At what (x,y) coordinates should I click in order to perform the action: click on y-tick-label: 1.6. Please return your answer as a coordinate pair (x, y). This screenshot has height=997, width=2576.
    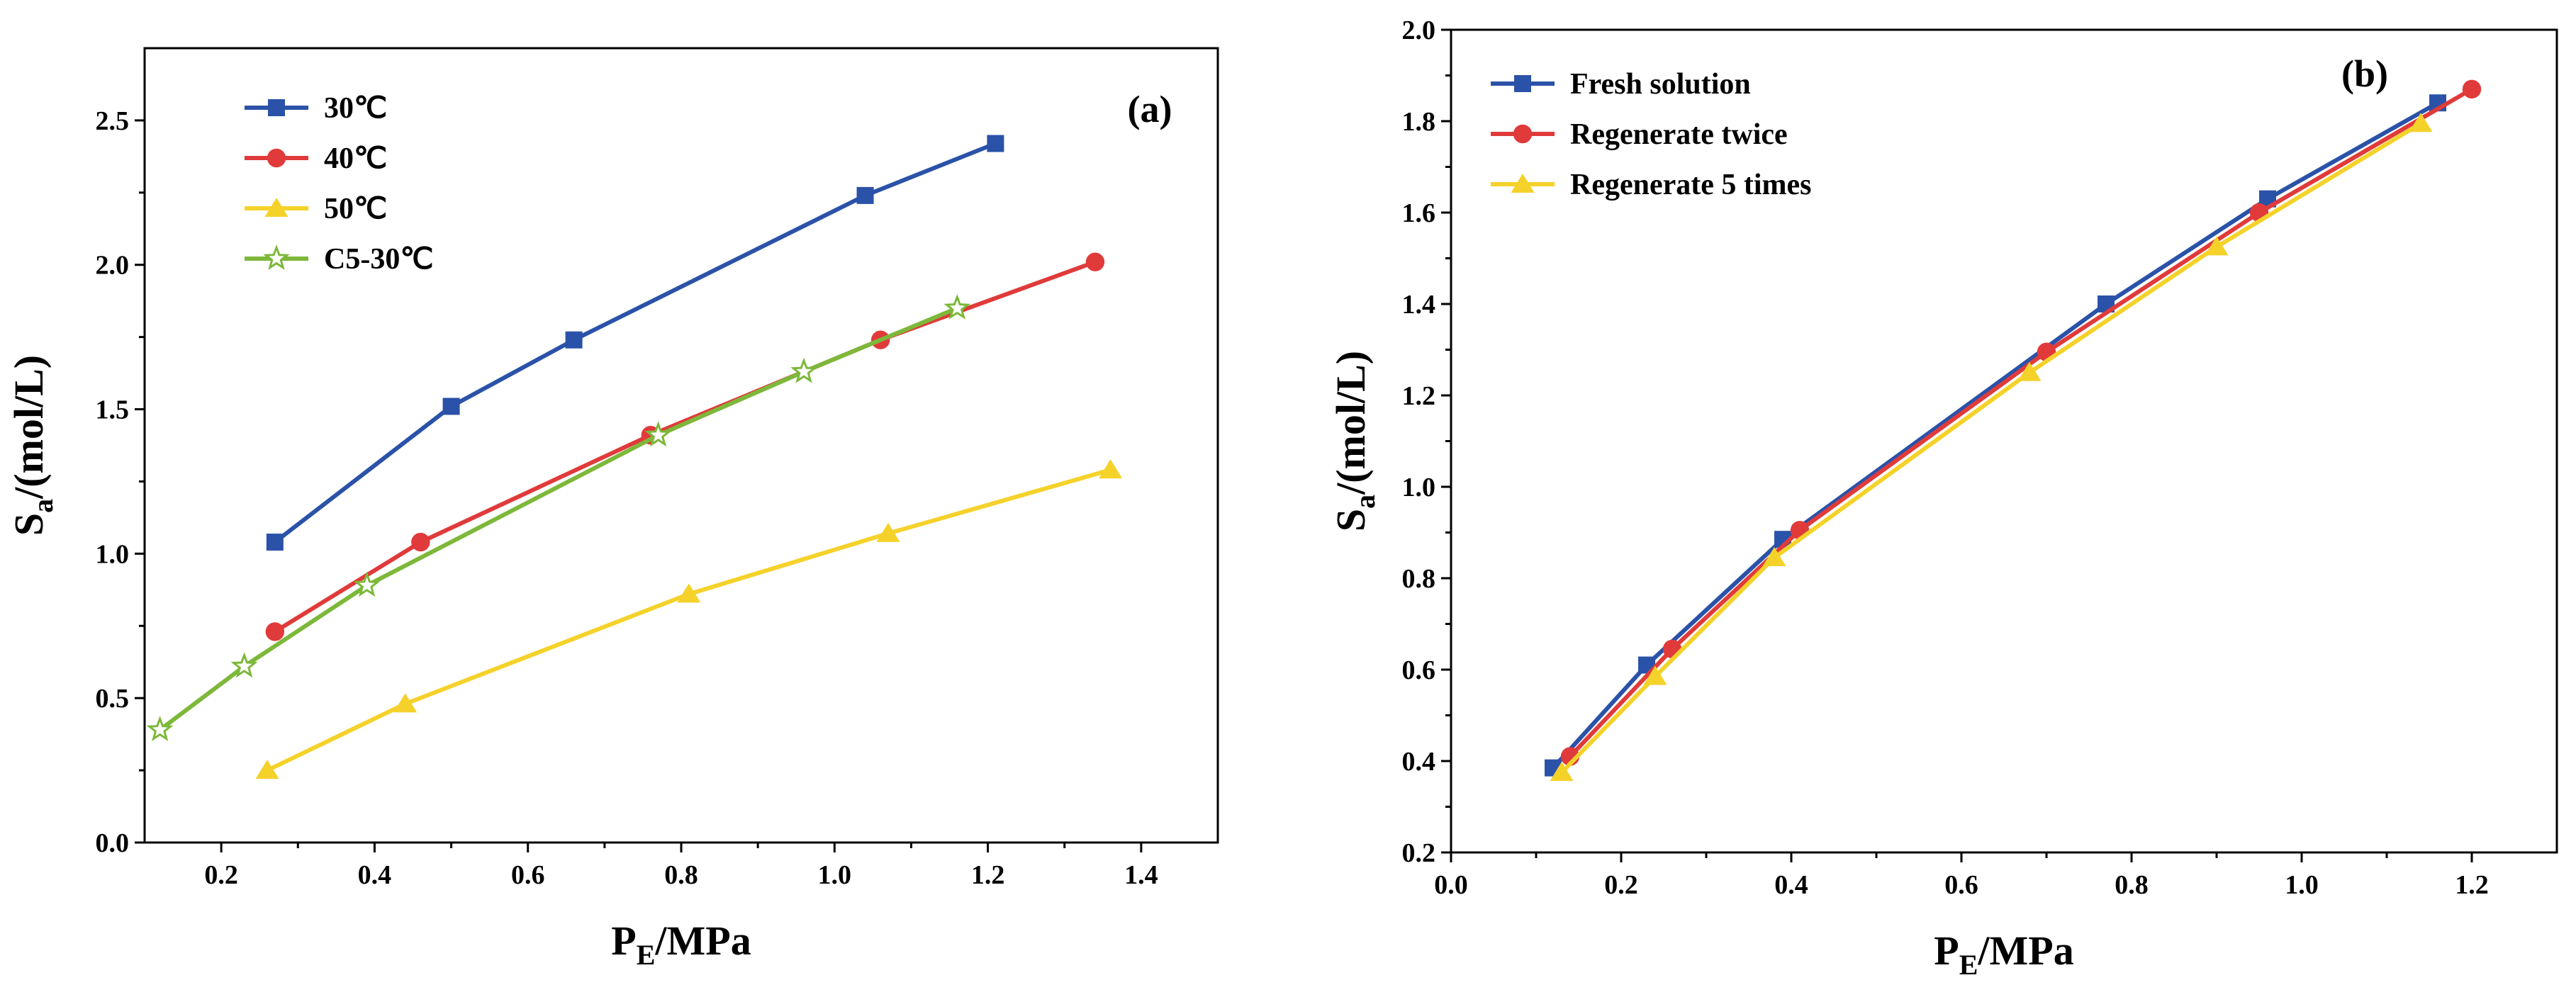
    Looking at the image, I should click on (1419, 213).